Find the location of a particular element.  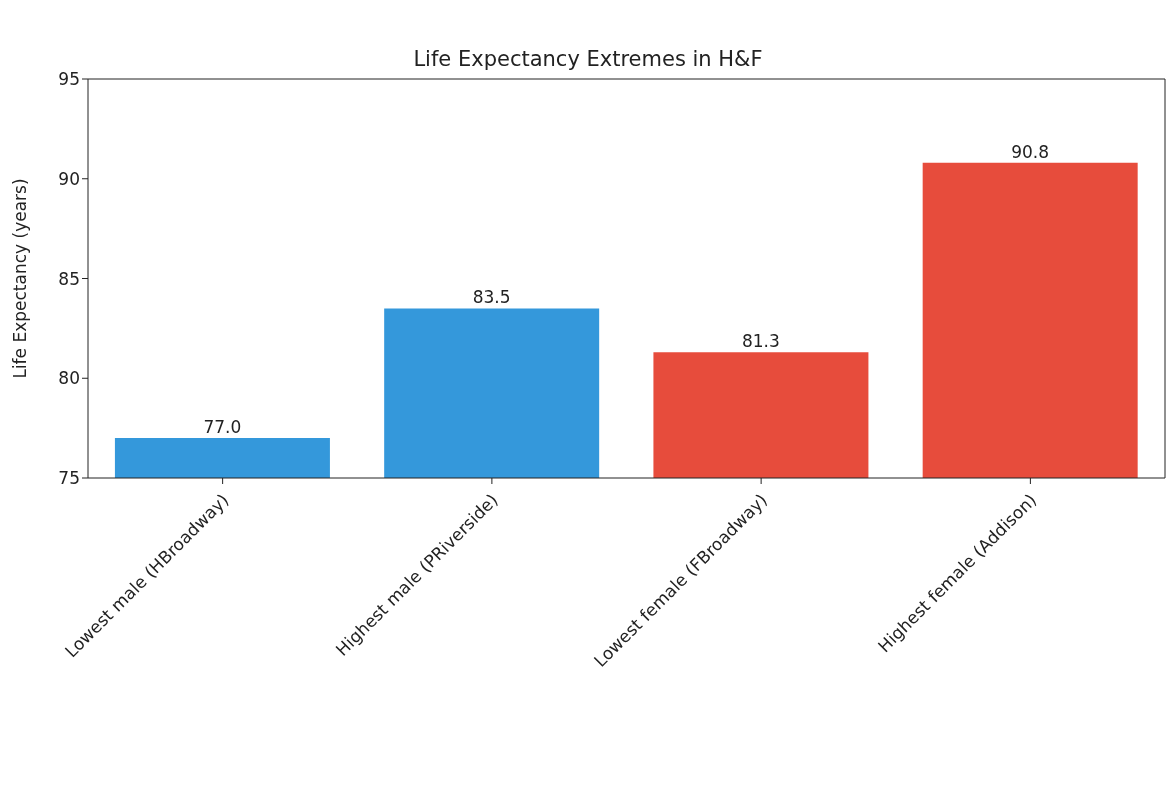

y-tick-label: 75 is located at coordinates (69, 478).